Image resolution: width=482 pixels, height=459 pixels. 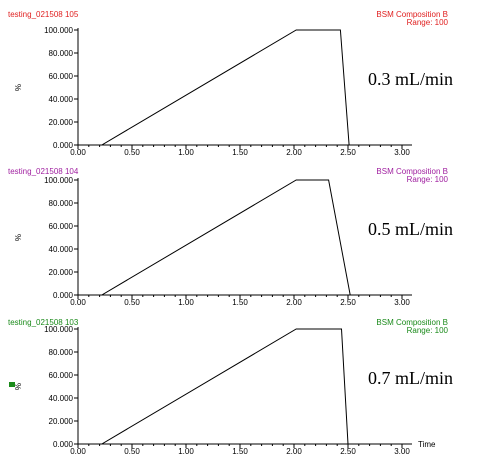 I want to click on x-axis-title: Time, so click(x=427, y=444).